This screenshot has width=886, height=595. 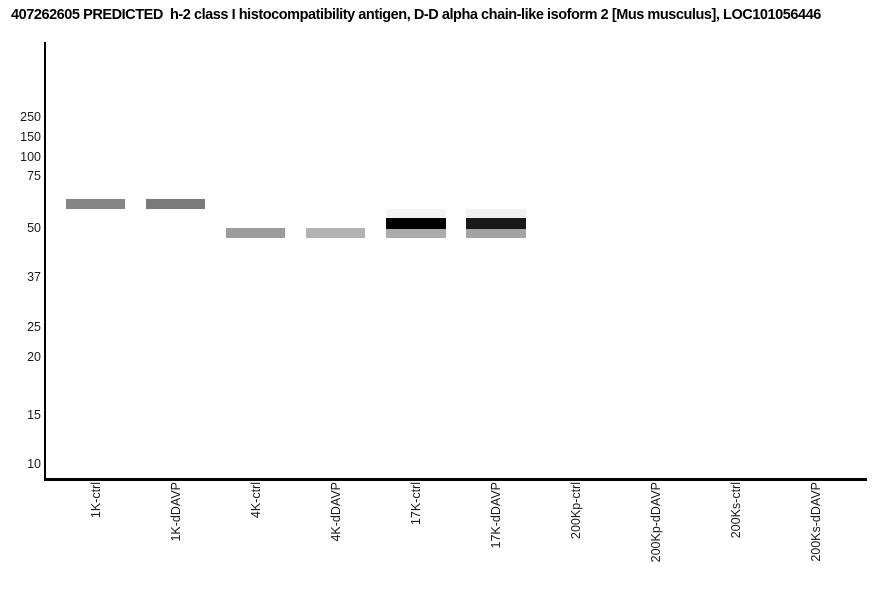 What do you see at coordinates (34, 228) in the screenshot?
I see `y-axis-tick-label: 50` at bounding box center [34, 228].